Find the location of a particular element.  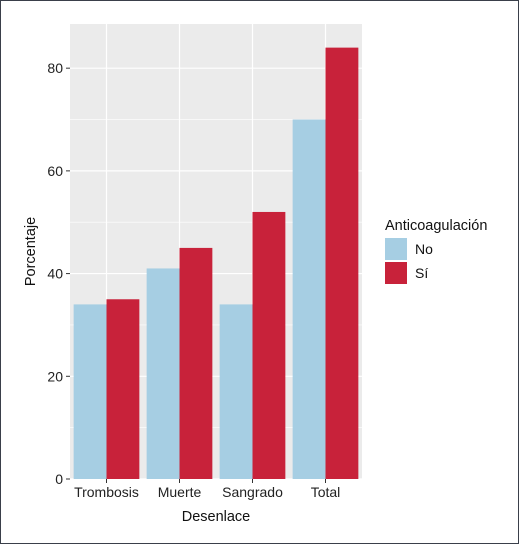

y-tick-label: 20 is located at coordinates (55, 376).